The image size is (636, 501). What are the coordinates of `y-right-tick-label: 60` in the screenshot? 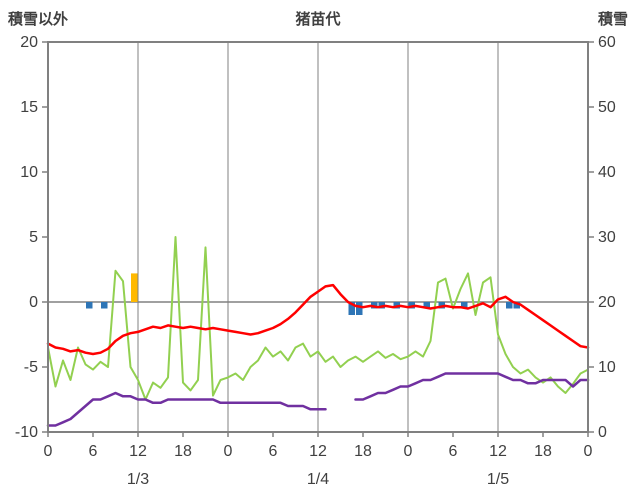 It's located at (607, 42).